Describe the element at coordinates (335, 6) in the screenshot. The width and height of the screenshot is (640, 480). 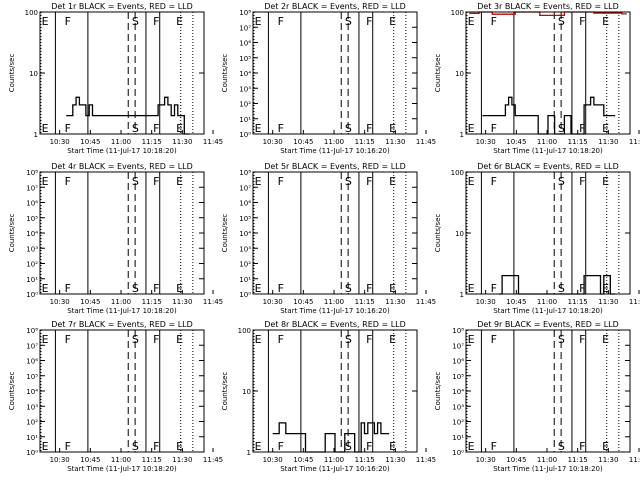
I see `chart-title: Det 2r BLACK = Events, RED = LLD` at that location.